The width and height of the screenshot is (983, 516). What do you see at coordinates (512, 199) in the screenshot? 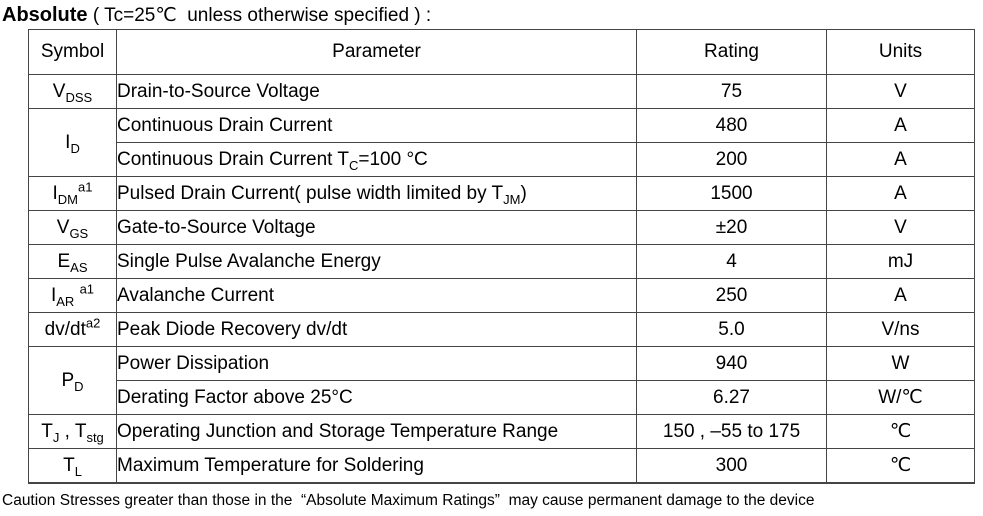
I see `symbol-subscript: JM` at bounding box center [512, 199].